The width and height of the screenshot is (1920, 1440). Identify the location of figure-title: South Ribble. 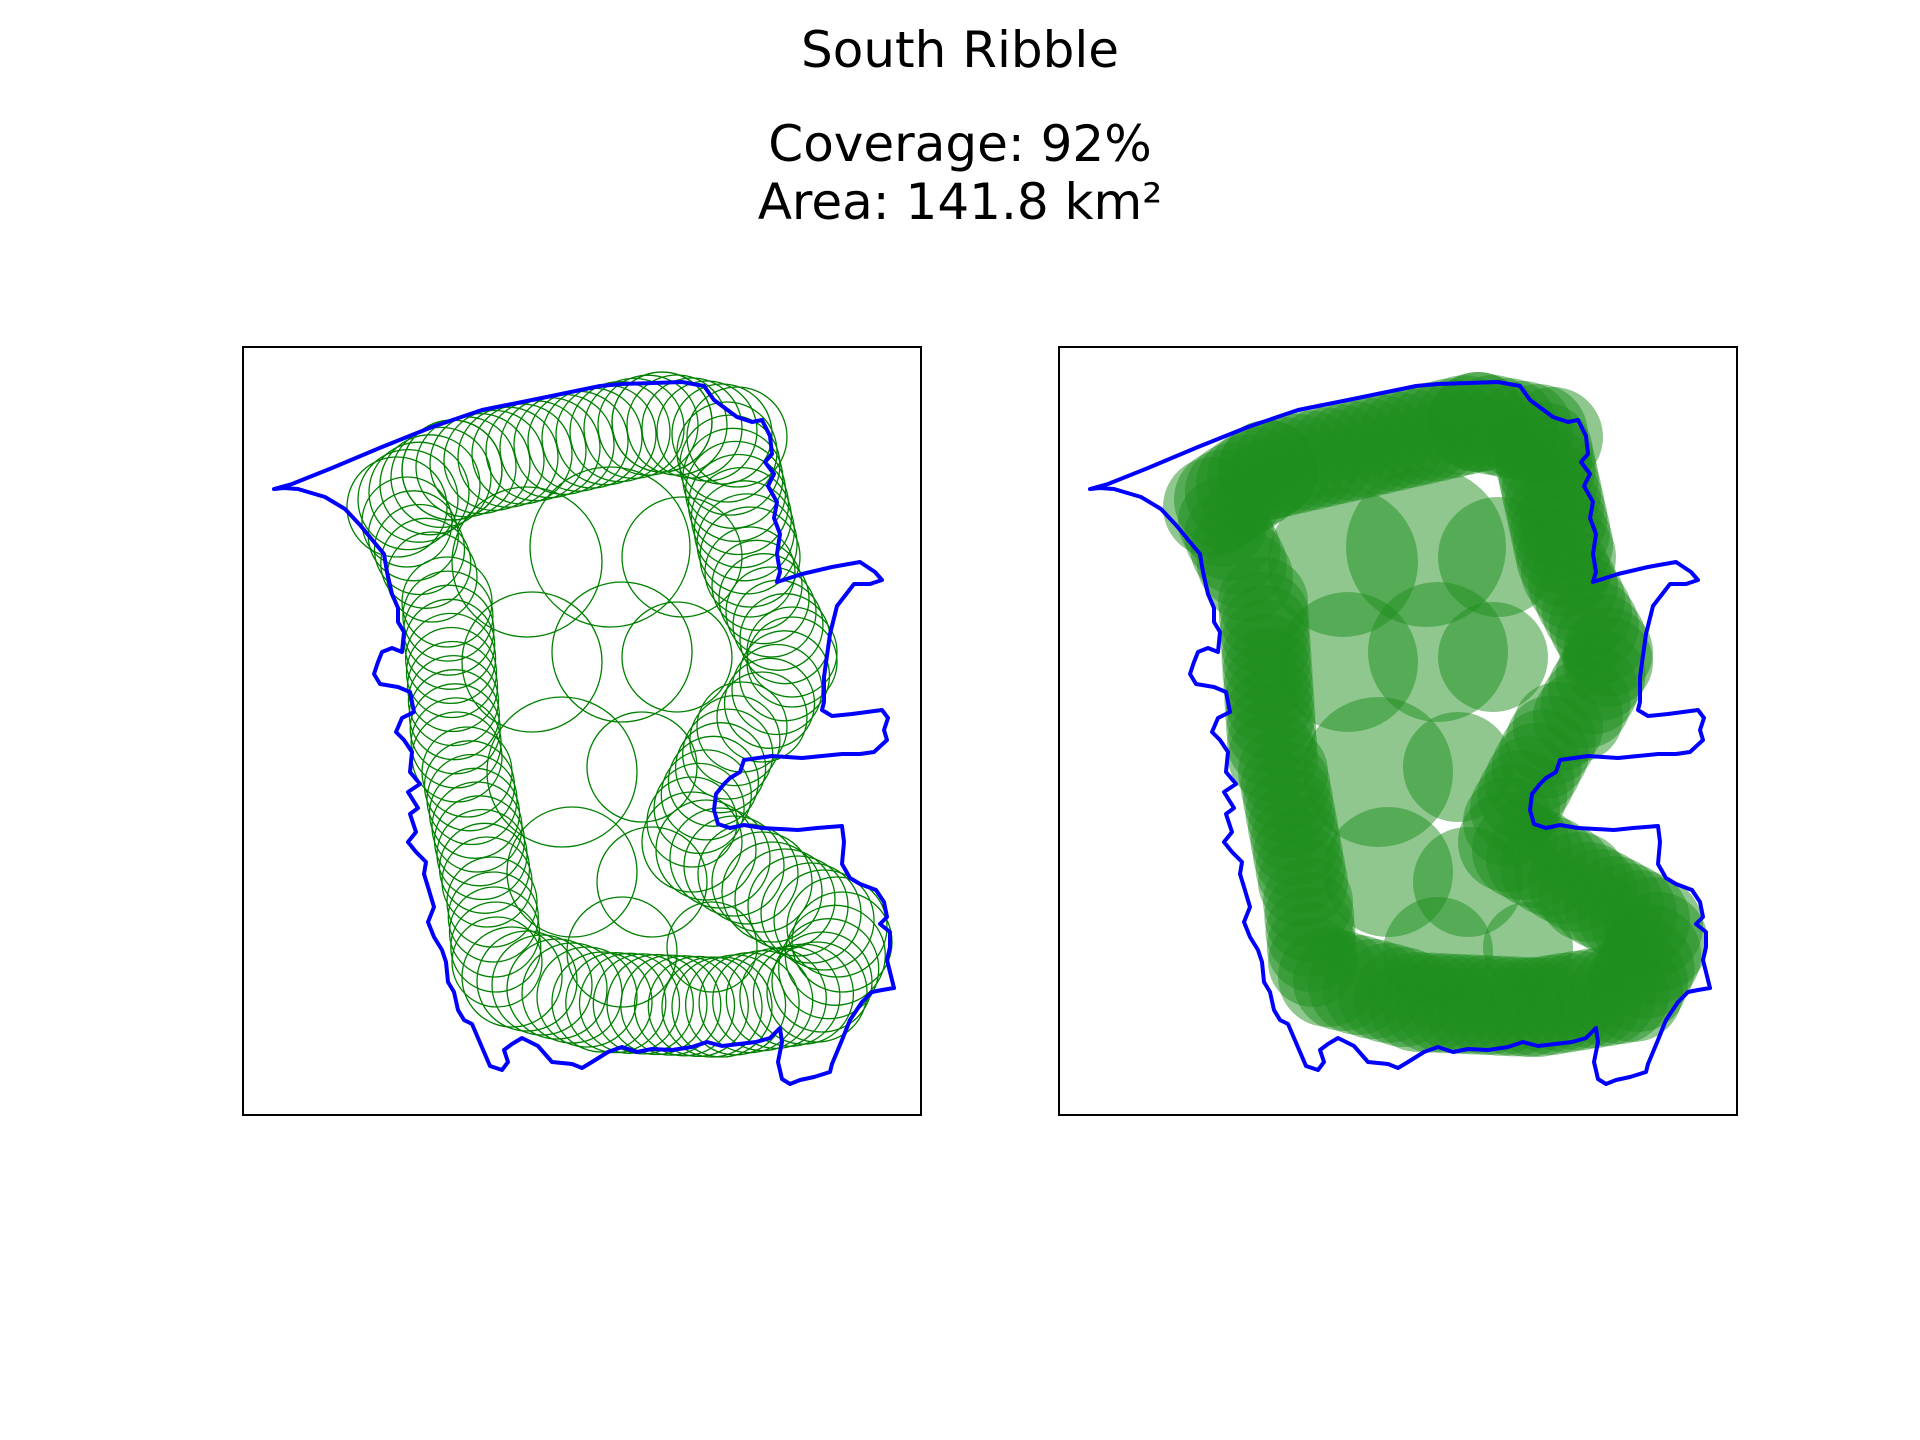
(960, 50).